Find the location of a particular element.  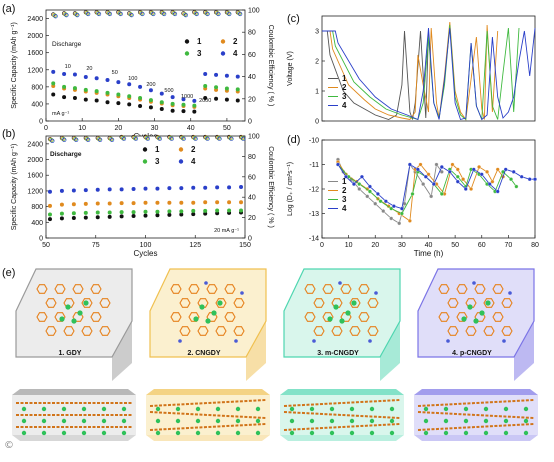

legend-label-1: 1 is located at coordinates (199, 41).